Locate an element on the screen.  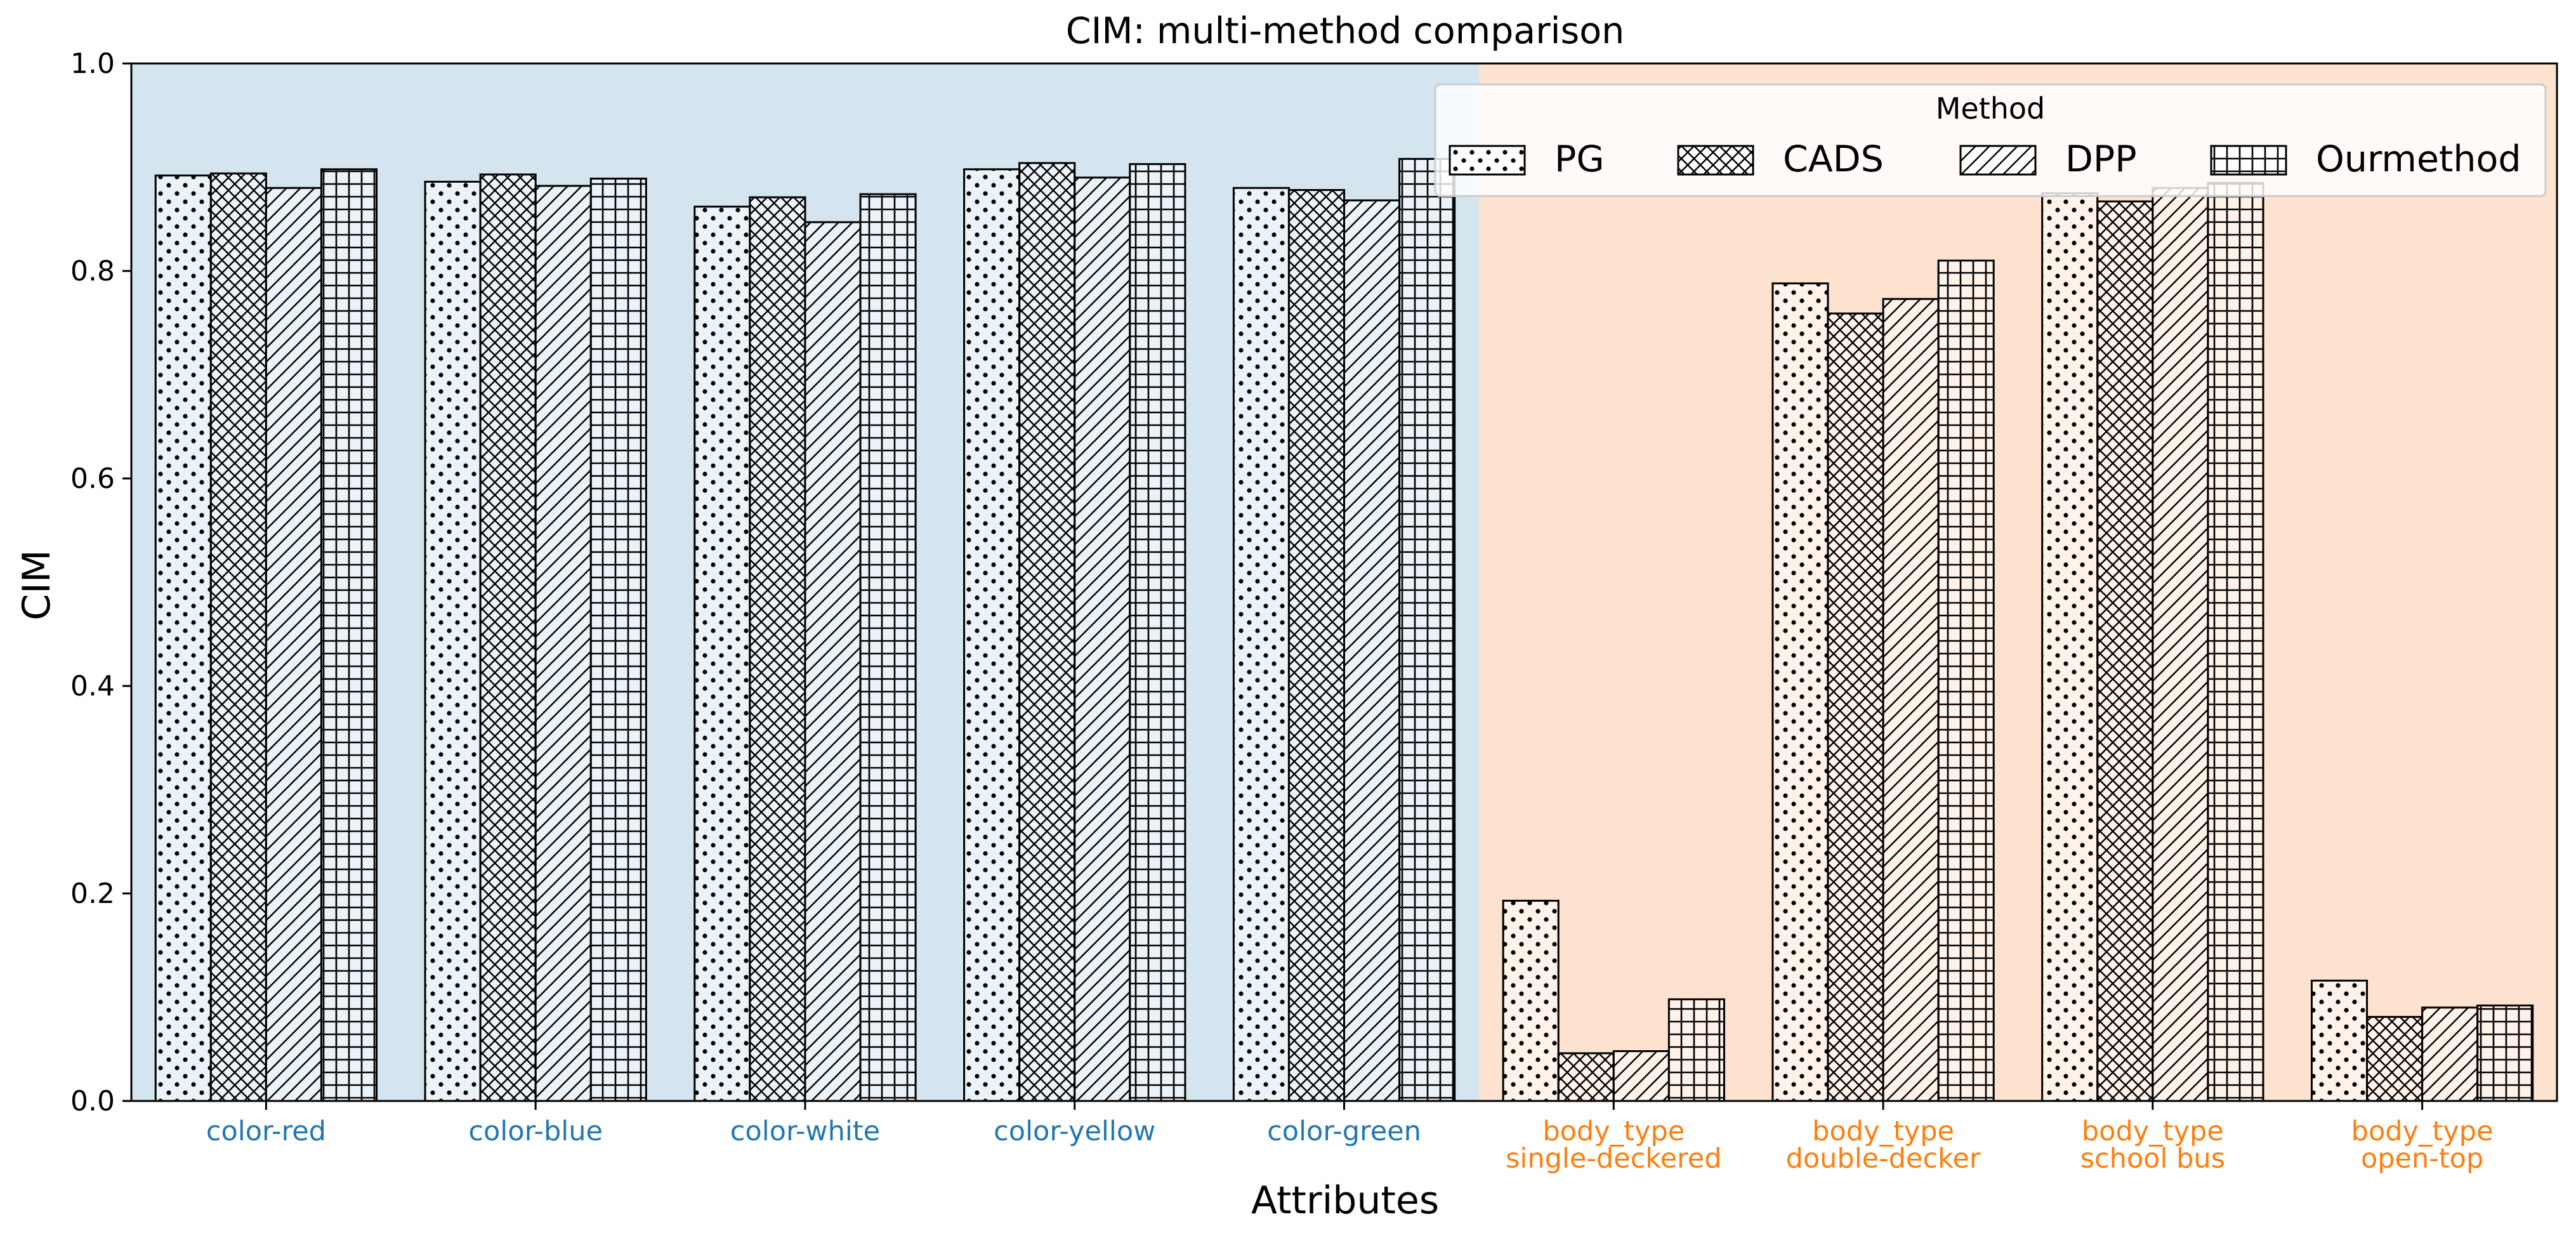
x-axis-label: Attributes is located at coordinates (1345, 1200).